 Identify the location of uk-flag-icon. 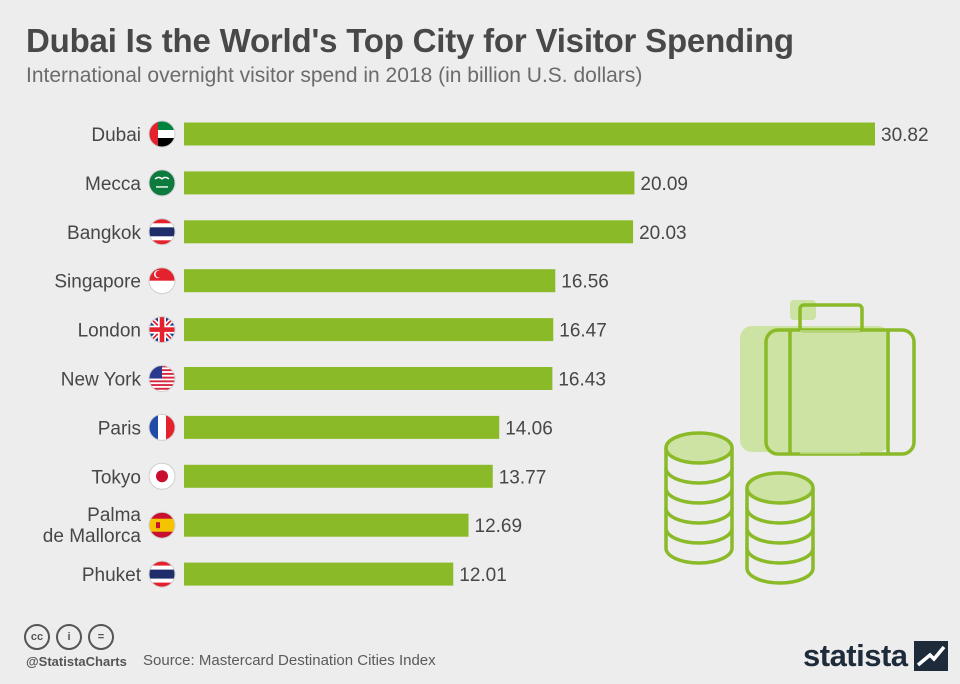
(162, 330).